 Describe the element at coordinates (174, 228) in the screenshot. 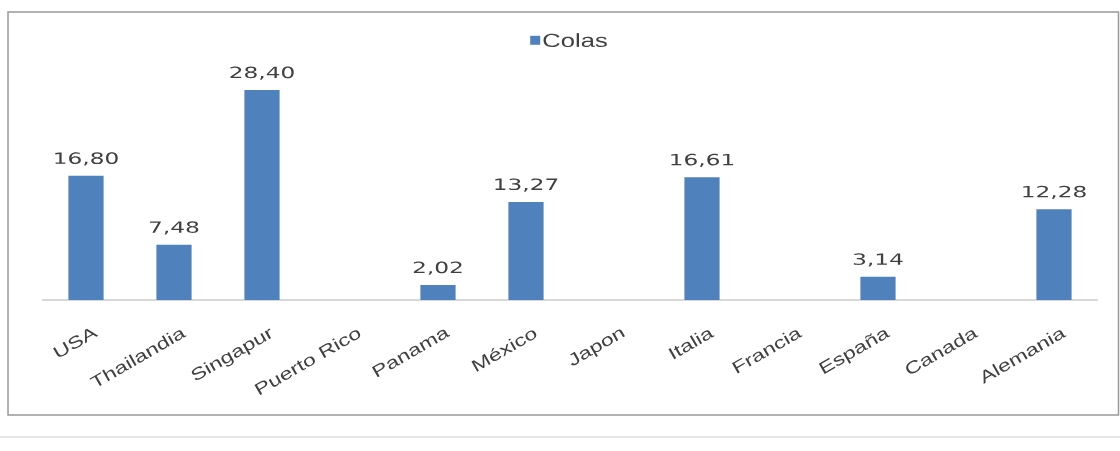

I see `data-label: 7,48` at that location.